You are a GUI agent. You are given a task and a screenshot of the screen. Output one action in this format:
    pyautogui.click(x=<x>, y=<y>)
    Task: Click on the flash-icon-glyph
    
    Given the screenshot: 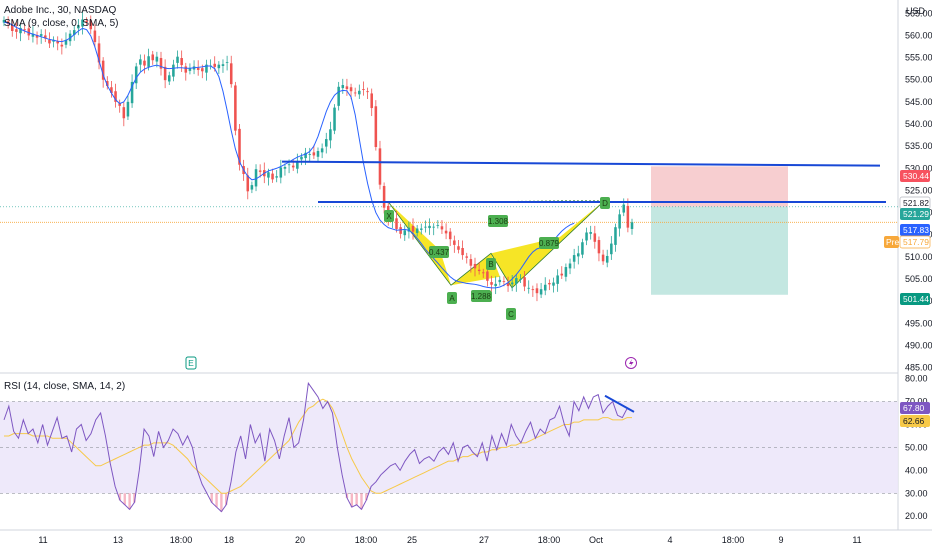 What is the action you would take?
    pyautogui.click(x=631, y=363)
    